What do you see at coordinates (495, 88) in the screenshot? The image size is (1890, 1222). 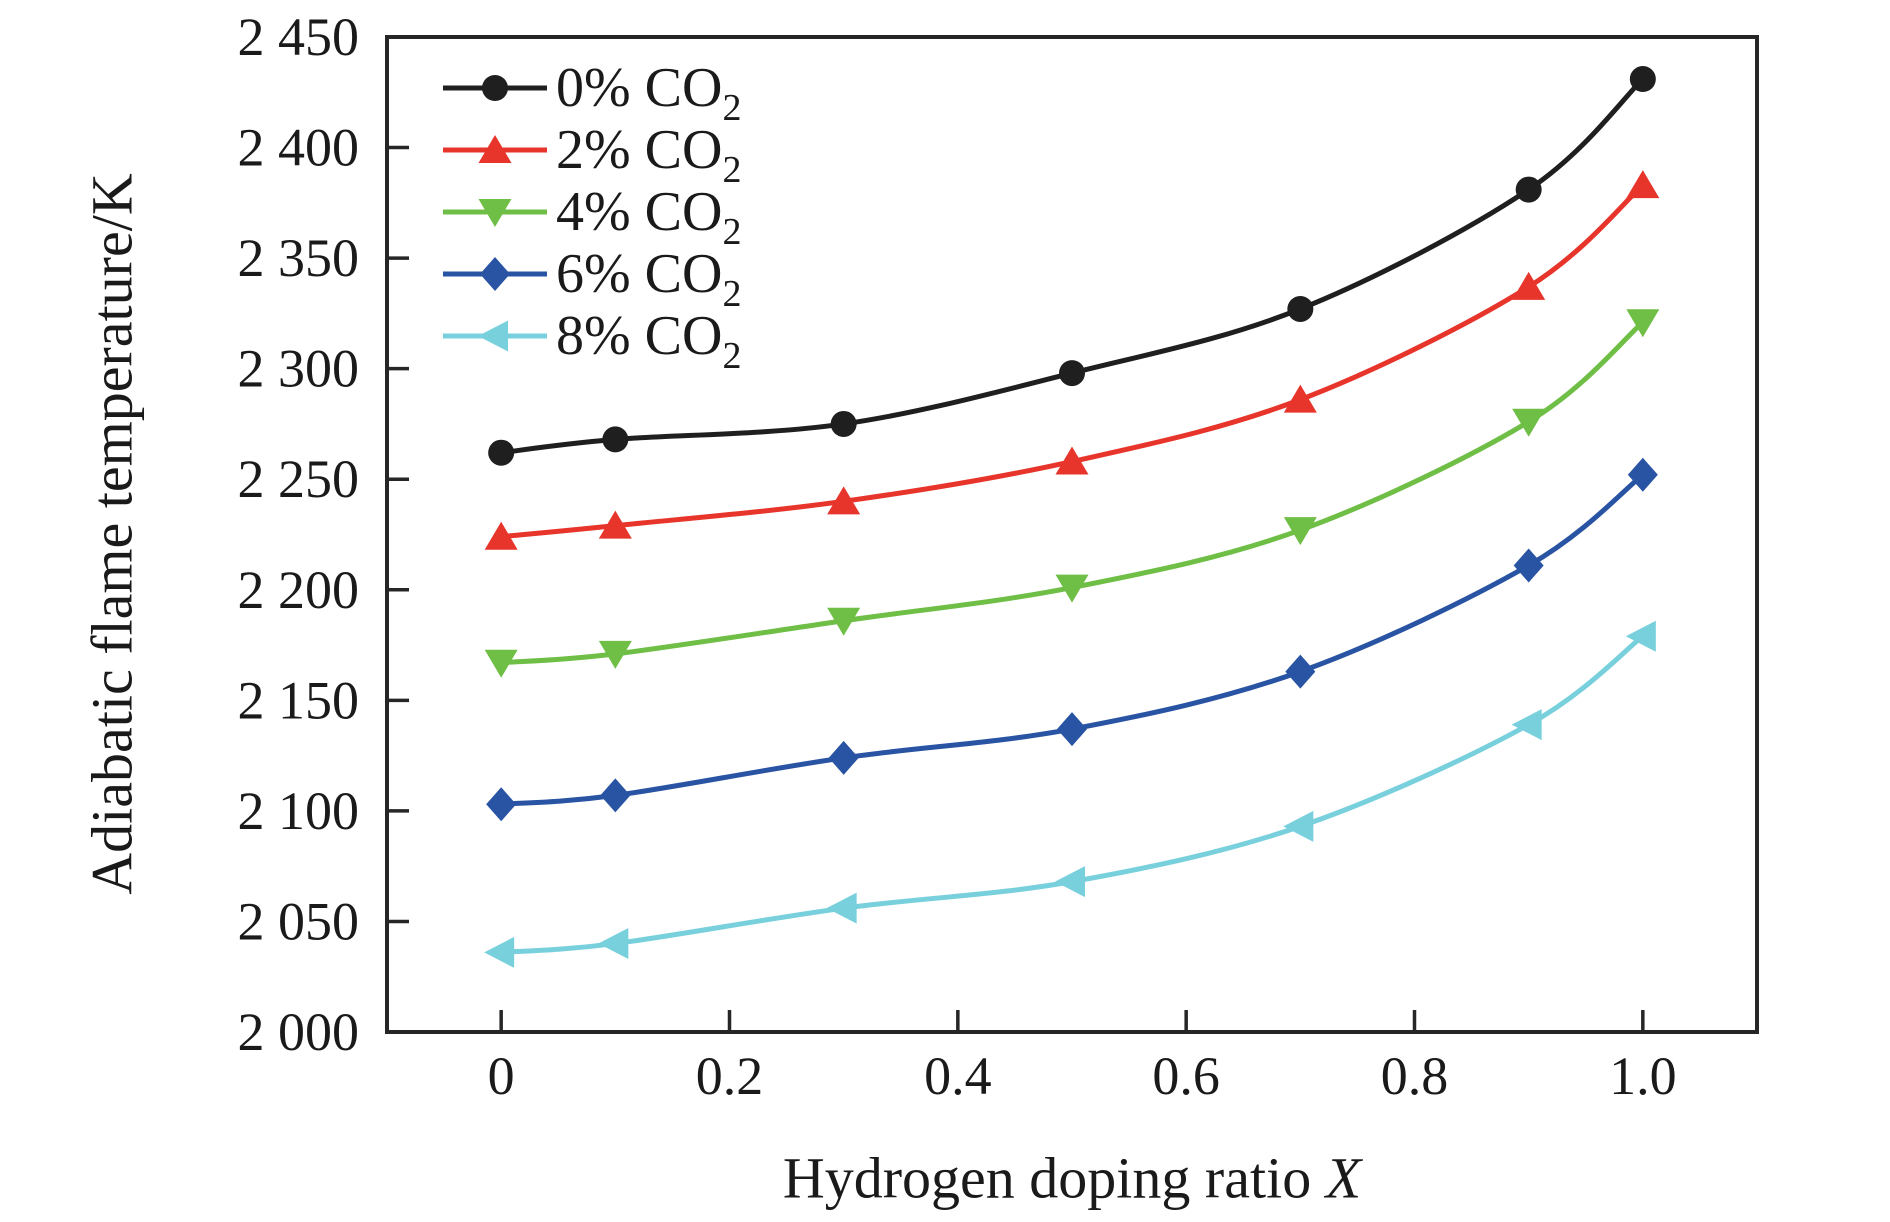 I see `legend-marker-circle` at bounding box center [495, 88].